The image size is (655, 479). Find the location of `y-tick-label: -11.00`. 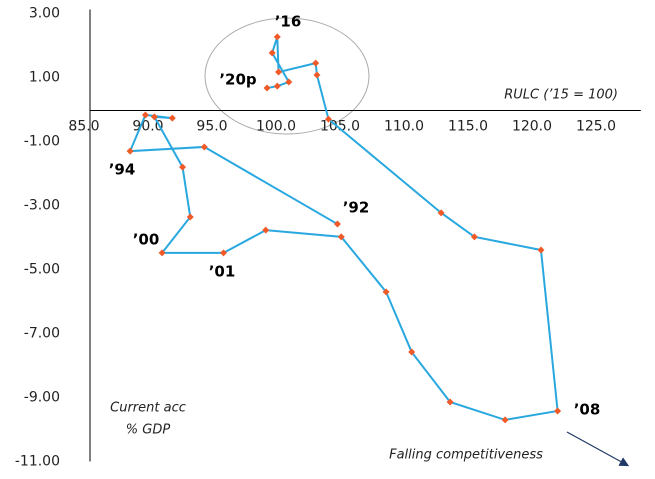

y-tick-label: -11.00 is located at coordinates (37, 462).